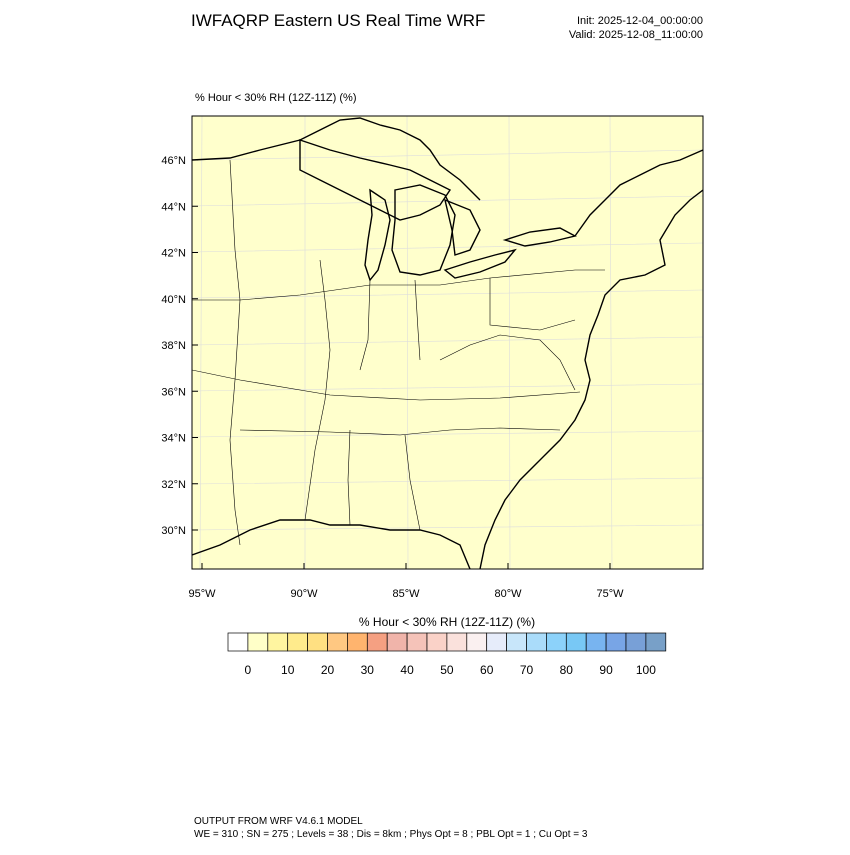 Image resolution: width=850 pixels, height=855 pixels. Describe the element at coordinates (202, 594) in the screenshot. I see `lon-label: 95°W` at that location.